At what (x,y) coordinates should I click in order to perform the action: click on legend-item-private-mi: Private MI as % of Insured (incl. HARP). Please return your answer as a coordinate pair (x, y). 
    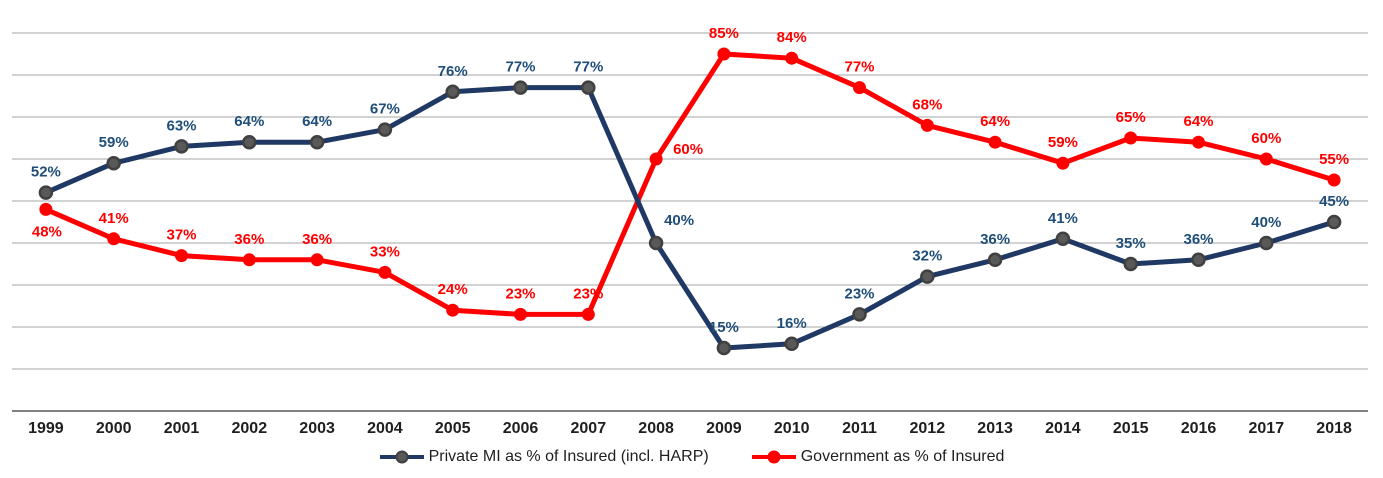
    Looking at the image, I should click on (544, 457).